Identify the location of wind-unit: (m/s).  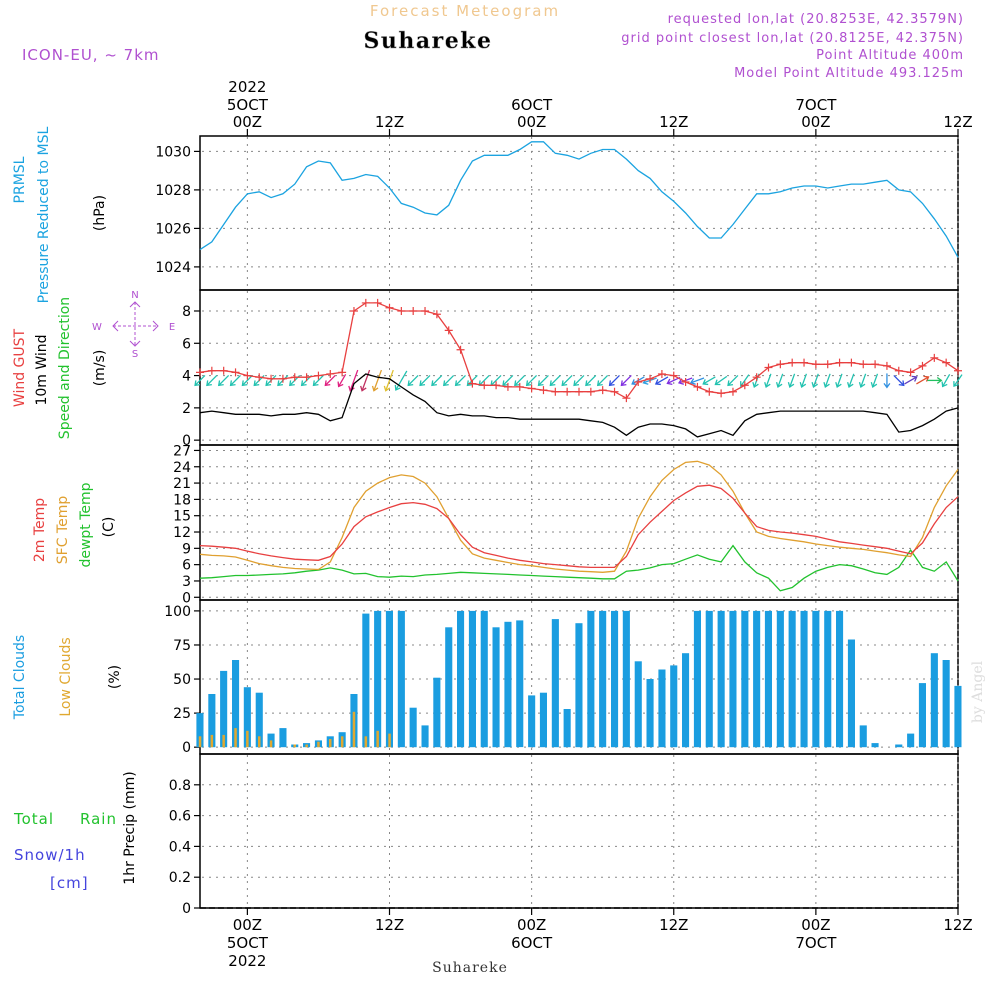
(100, 368).